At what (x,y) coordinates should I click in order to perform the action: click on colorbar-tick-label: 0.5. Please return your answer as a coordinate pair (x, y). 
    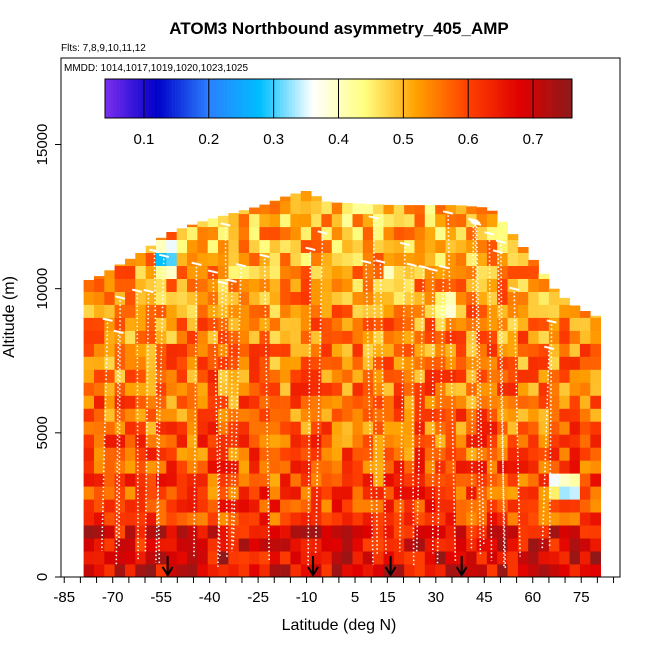
    Looking at the image, I should click on (403, 139).